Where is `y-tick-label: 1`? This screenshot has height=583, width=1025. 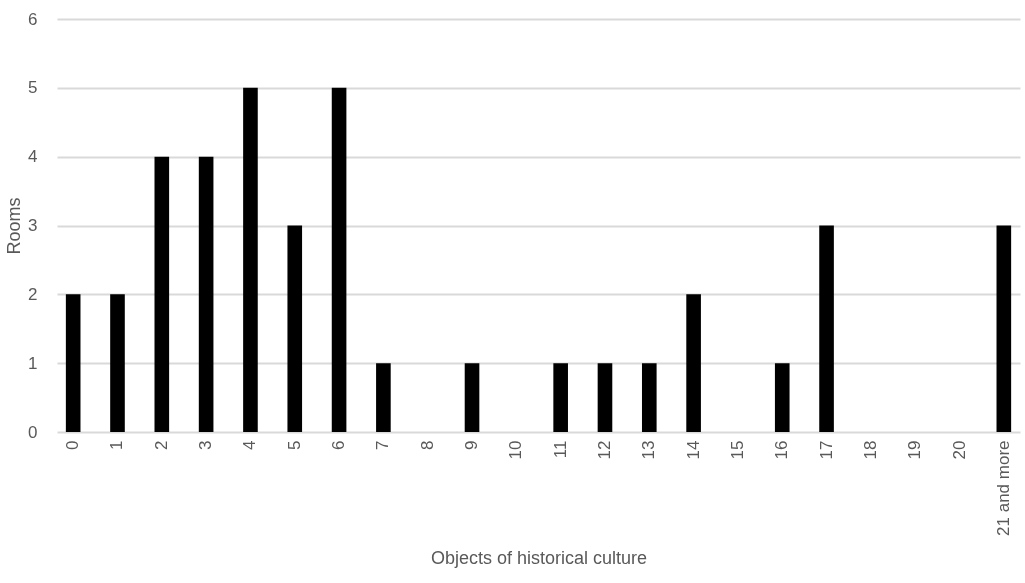 y-tick-label: 1 is located at coordinates (33, 363).